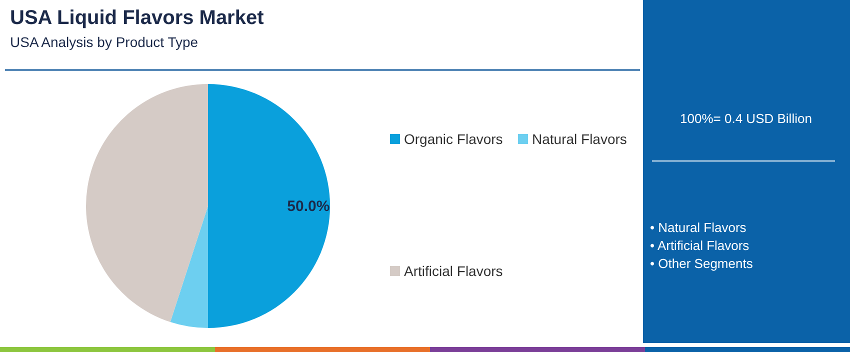 Image resolution: width=850 pixels, height=352 pixels. Describe the element at coordinates (746, 118) in the screenshot. I see `text: 100%= 0.4 USD Billion` at that location.